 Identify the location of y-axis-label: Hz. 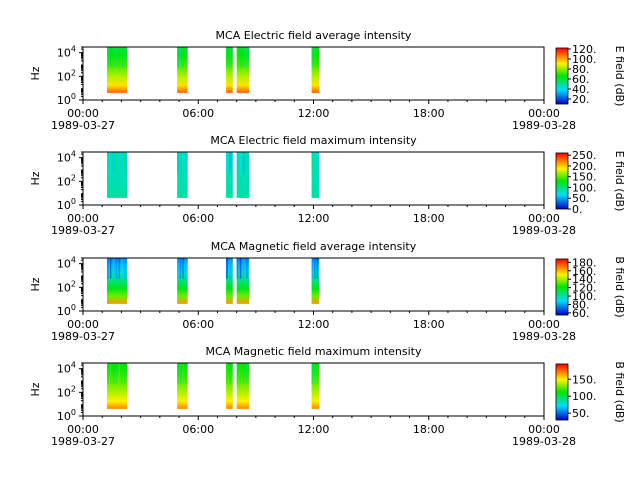
(35, 73).